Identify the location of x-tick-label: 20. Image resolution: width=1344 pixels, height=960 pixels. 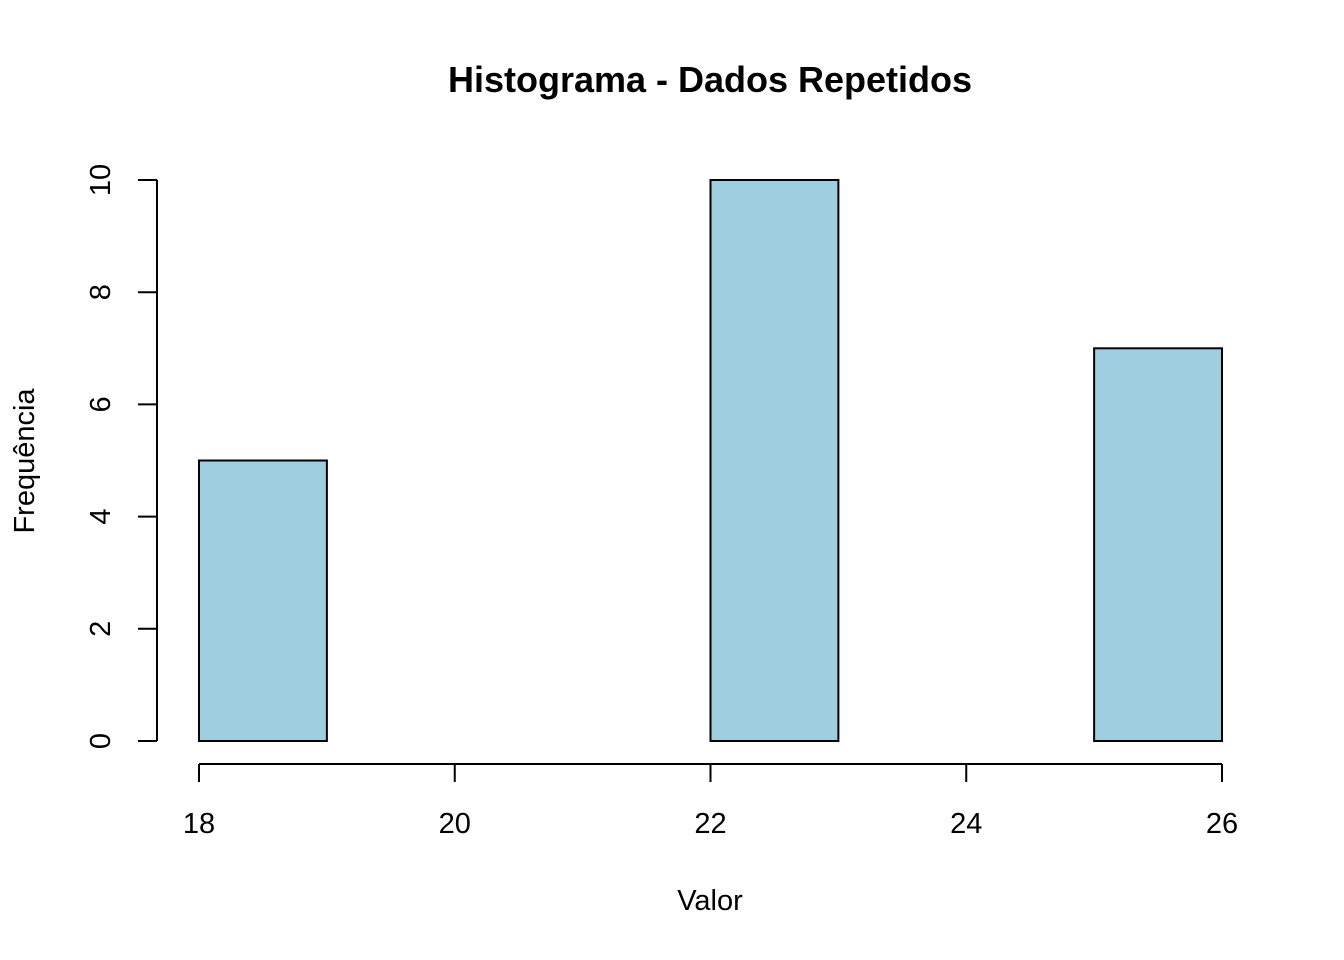
(455, 824).